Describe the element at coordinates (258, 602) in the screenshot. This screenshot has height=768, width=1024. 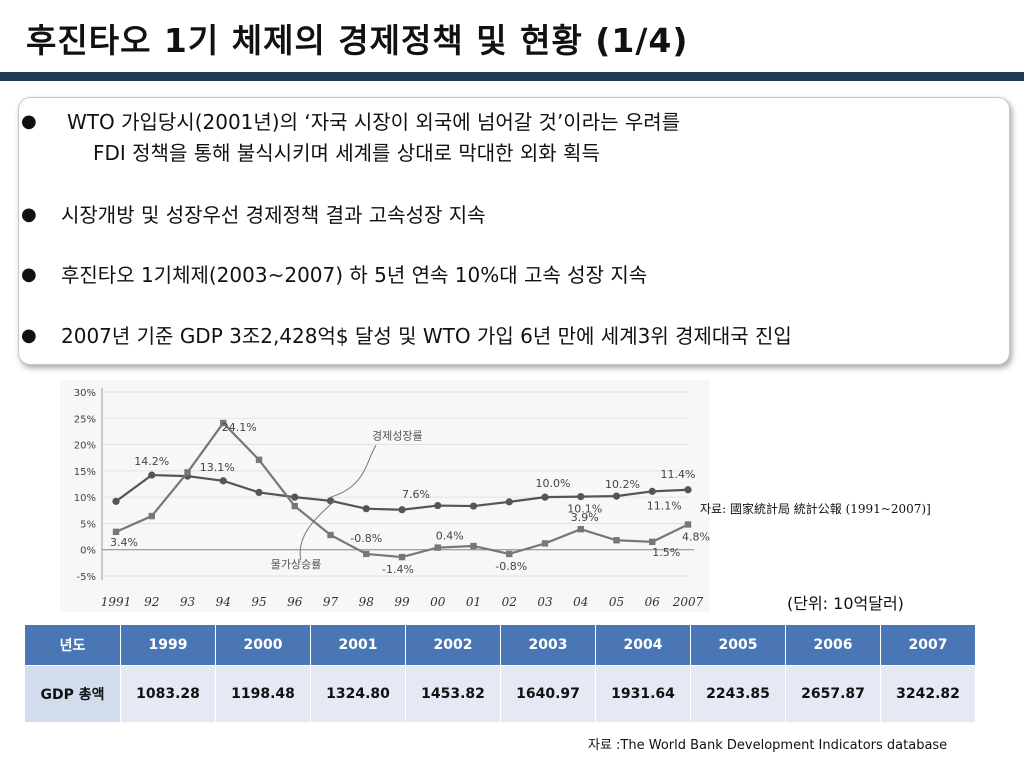
I see `x-tick-label: 95` at that location.